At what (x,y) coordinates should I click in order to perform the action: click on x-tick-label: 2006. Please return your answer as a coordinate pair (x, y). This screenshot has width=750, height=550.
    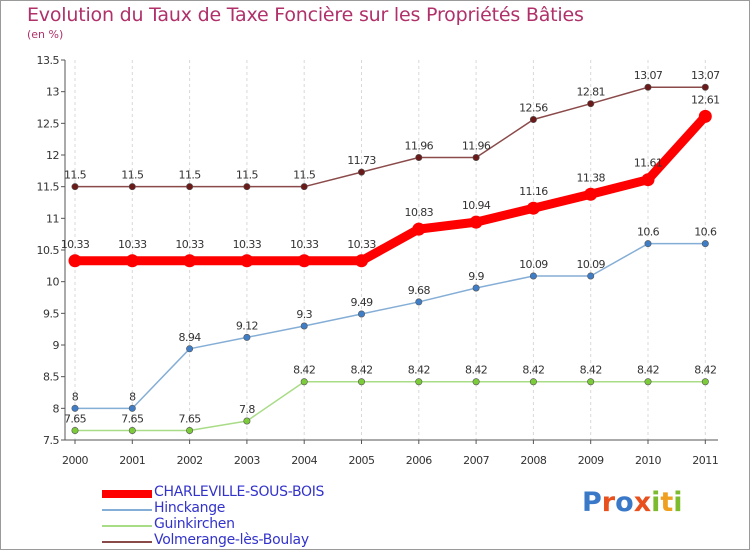
    Looking at the image, I should click on (419, 460).